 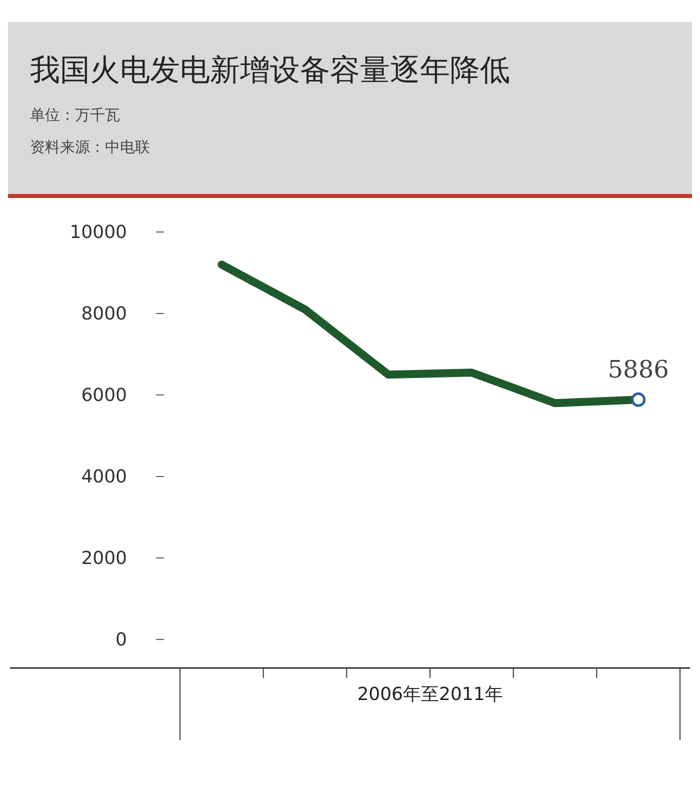 I want to click on y-tick-label: 2000, so click(x=104, y=558).